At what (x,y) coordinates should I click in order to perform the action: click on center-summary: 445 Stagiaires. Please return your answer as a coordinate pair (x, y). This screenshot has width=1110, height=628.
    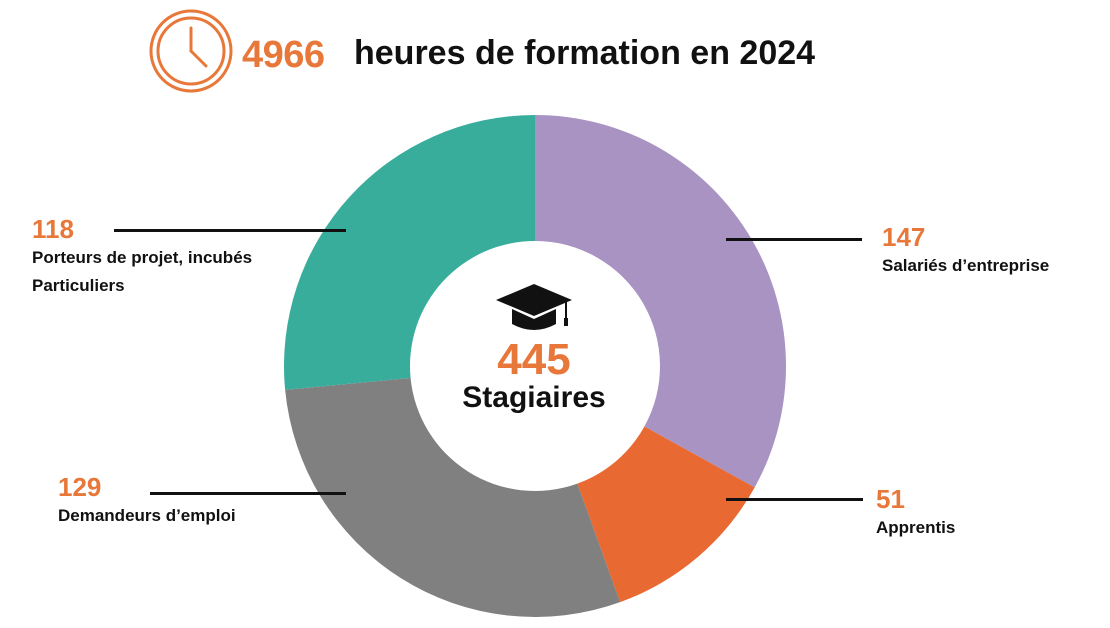
    Looking at the image, I should click on (534, 347).